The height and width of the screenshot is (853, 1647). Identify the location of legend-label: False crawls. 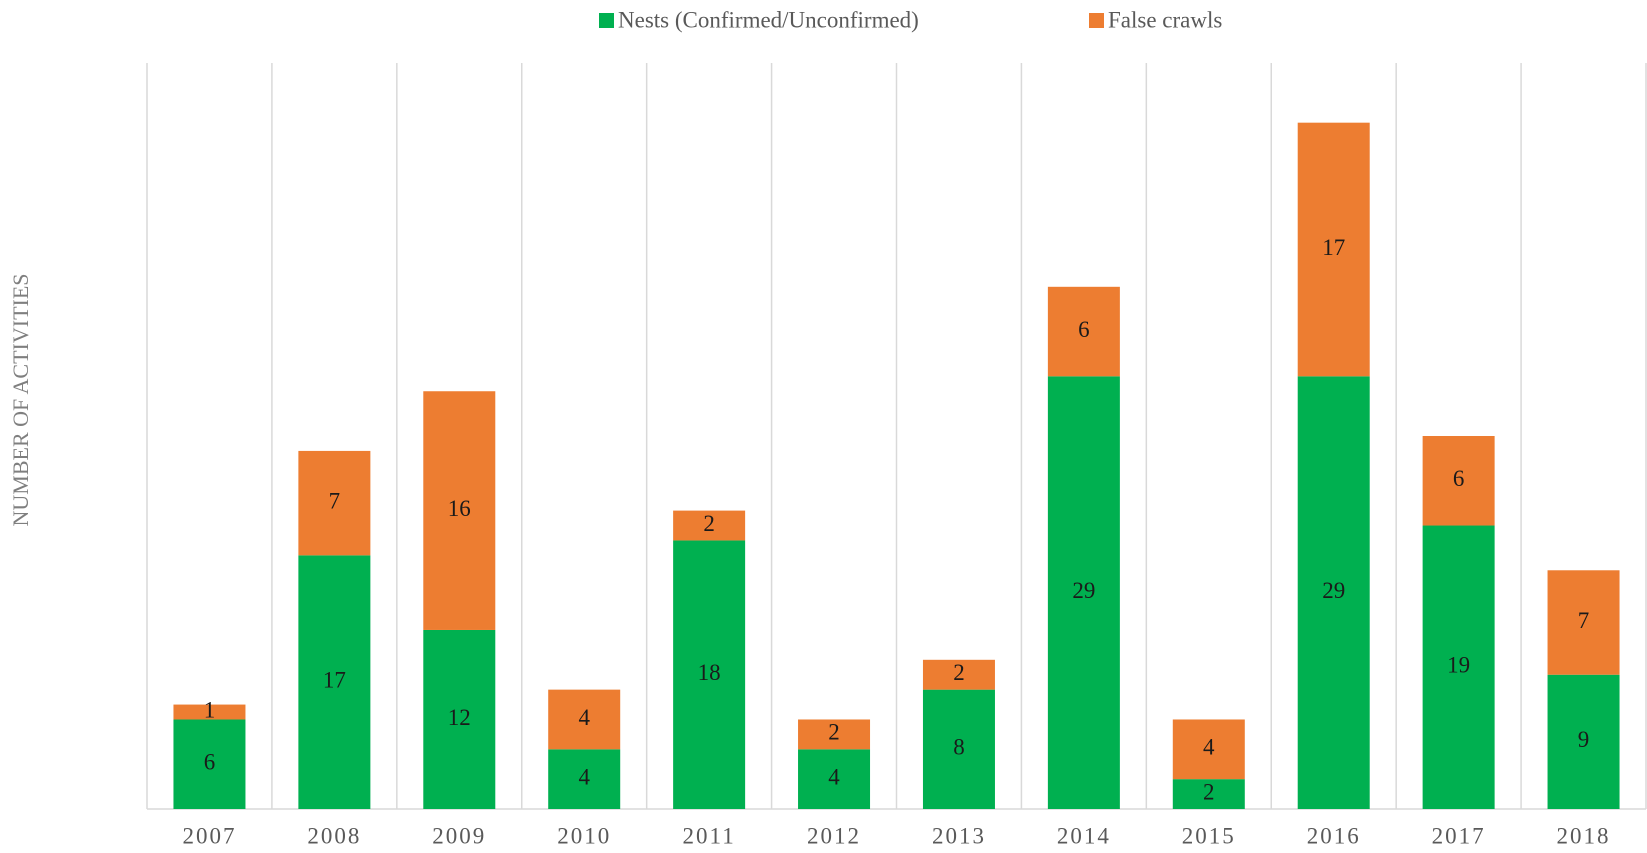
(1165, 19).